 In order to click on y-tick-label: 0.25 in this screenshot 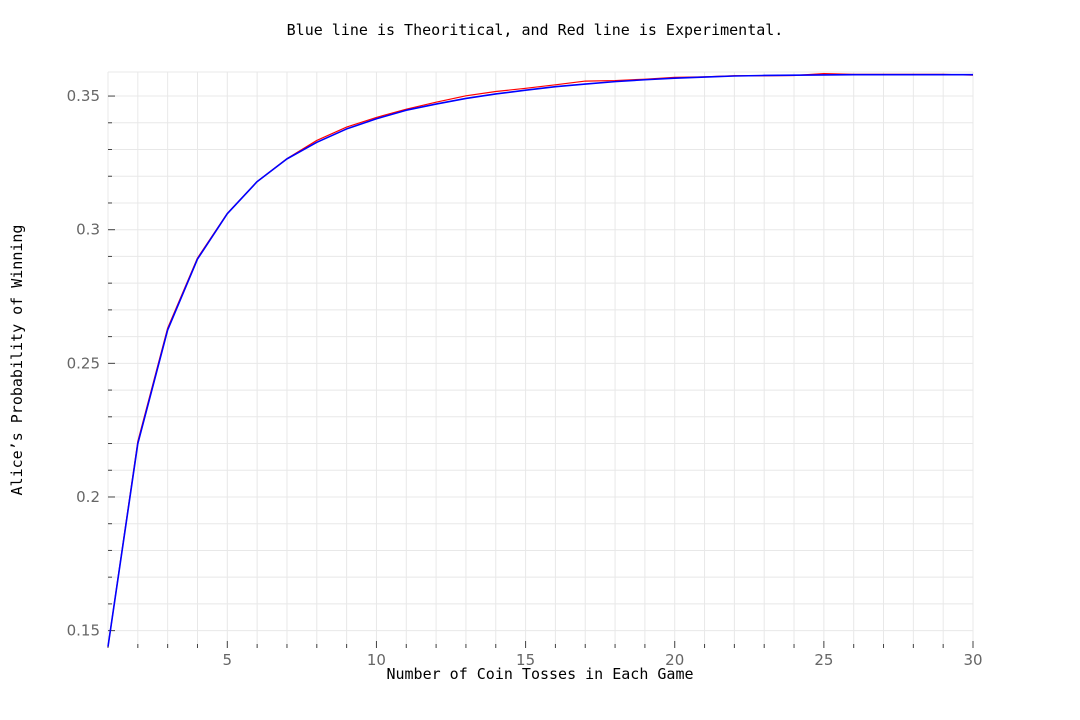, I will do `click(83, 363)`.